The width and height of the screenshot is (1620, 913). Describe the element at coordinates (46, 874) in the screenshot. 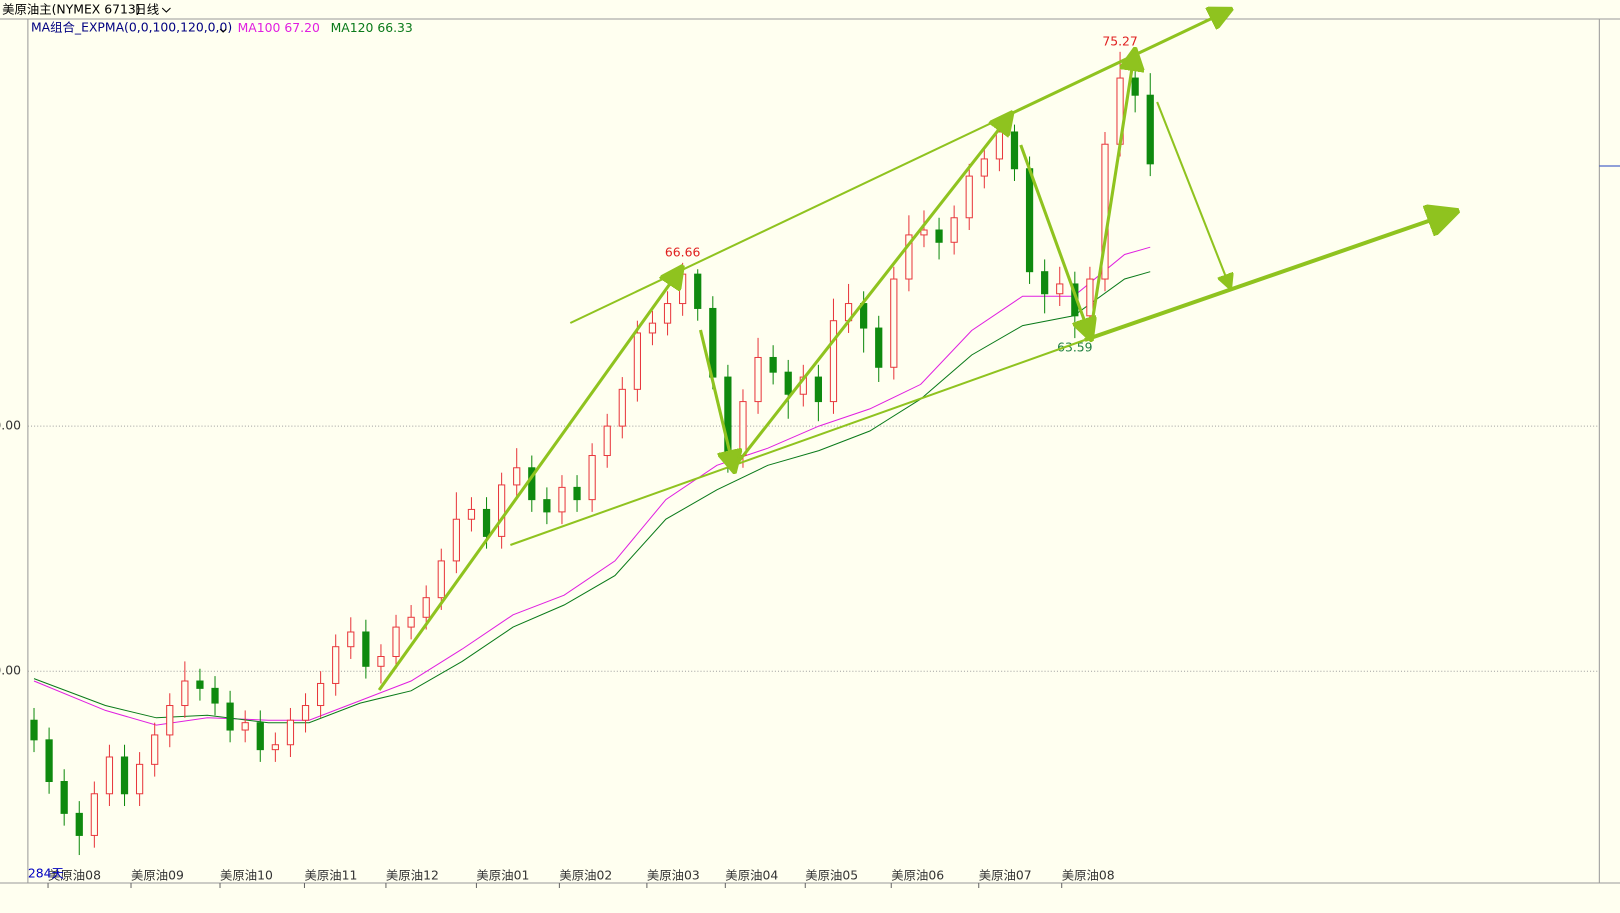

I see `bar-count: 284天` at that location.